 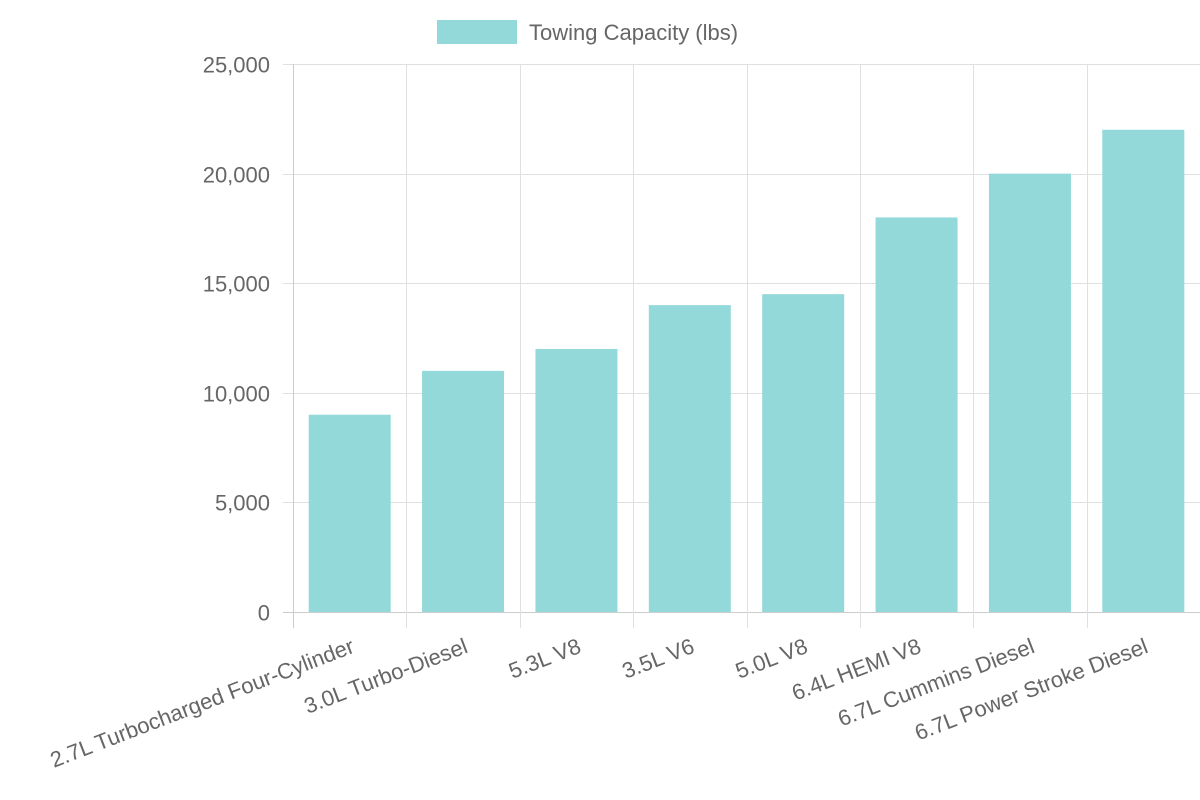 I want to click on y-tick-label: 10,000, so click(x=236, y=394).